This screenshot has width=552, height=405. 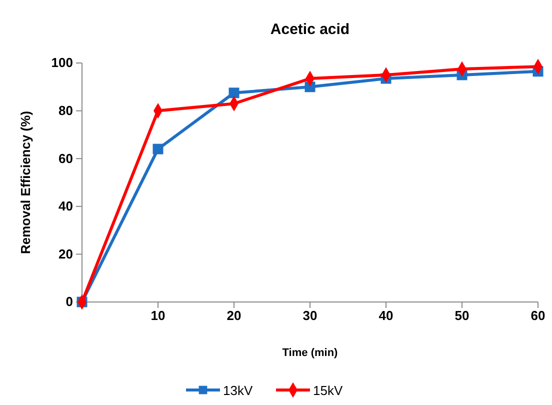 What do you see at coordinates (462, 316) in the screenshot?
I see `x-tick-label: 50` at bounding box center [462, 316].